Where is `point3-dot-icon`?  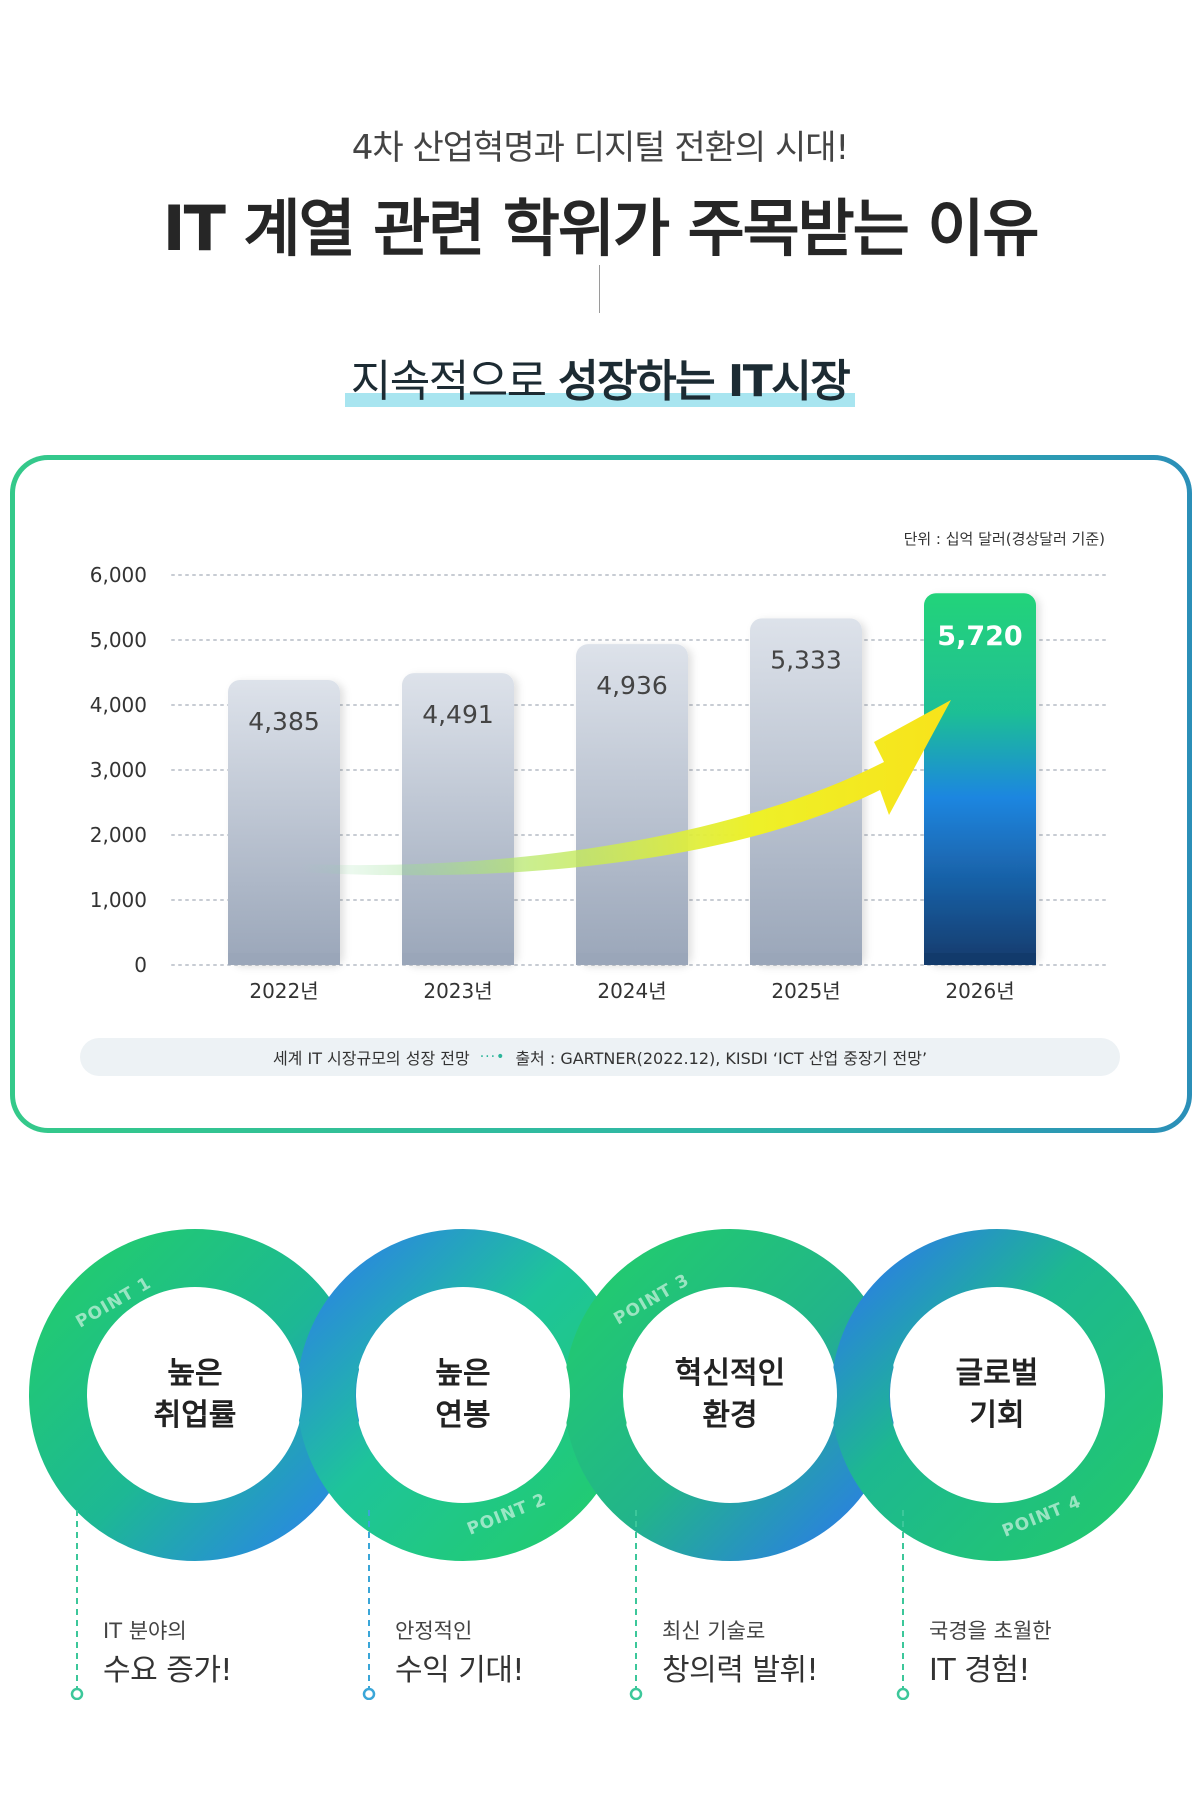 point3-dot-icon is located at coordinates (636, 1693).